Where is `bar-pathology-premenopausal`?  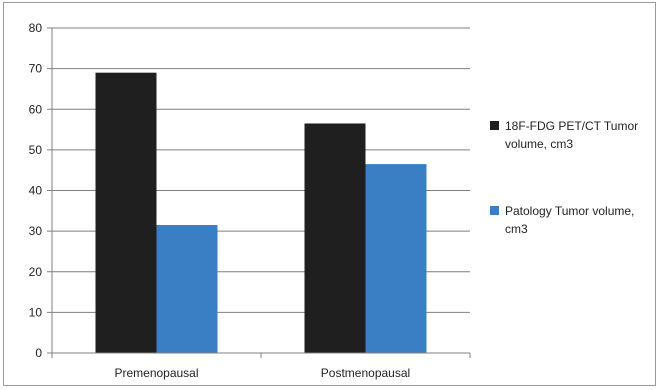 bar-pathology-premenopausal is located at coordinates (187, 289).